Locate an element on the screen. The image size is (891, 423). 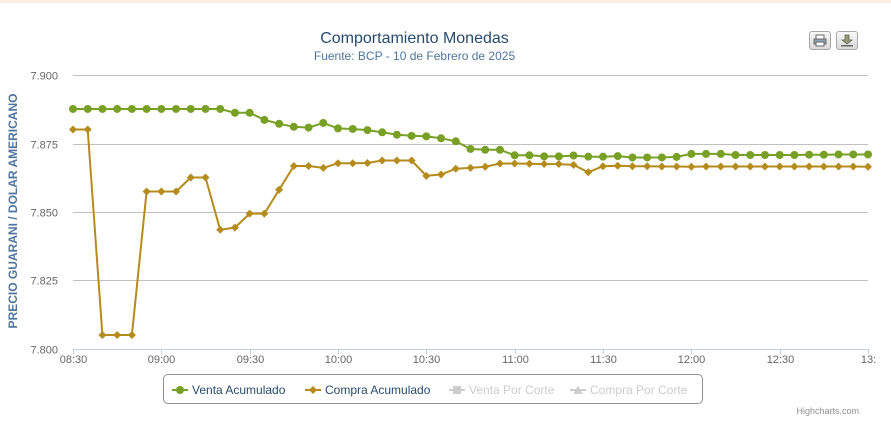
print-button is located at coordinates (820, 40).